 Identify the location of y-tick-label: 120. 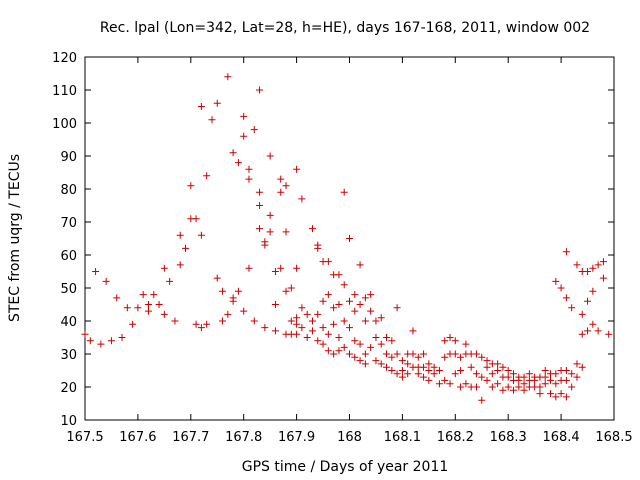
(64, 58).